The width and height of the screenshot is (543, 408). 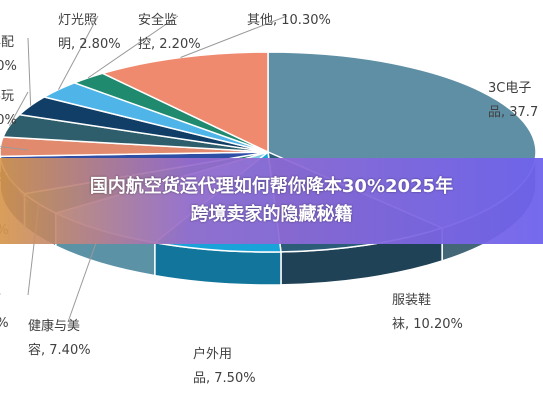 What do you see at coordinates (4, 311) in the screenshot?
I see `slice-label-4: 首0%` at bounding box center [4, 311].